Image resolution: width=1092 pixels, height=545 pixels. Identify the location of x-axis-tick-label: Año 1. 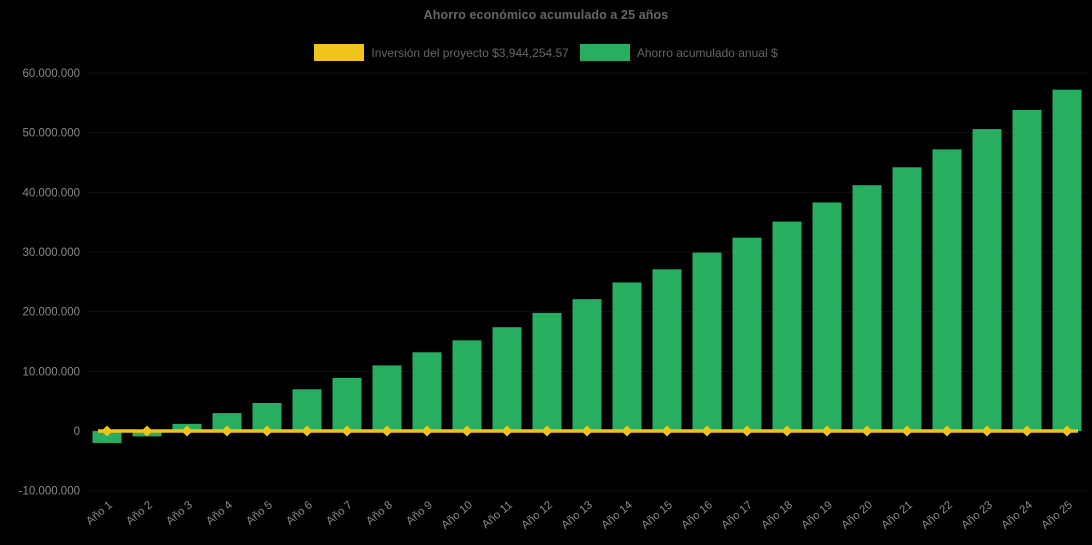
(99, 513).